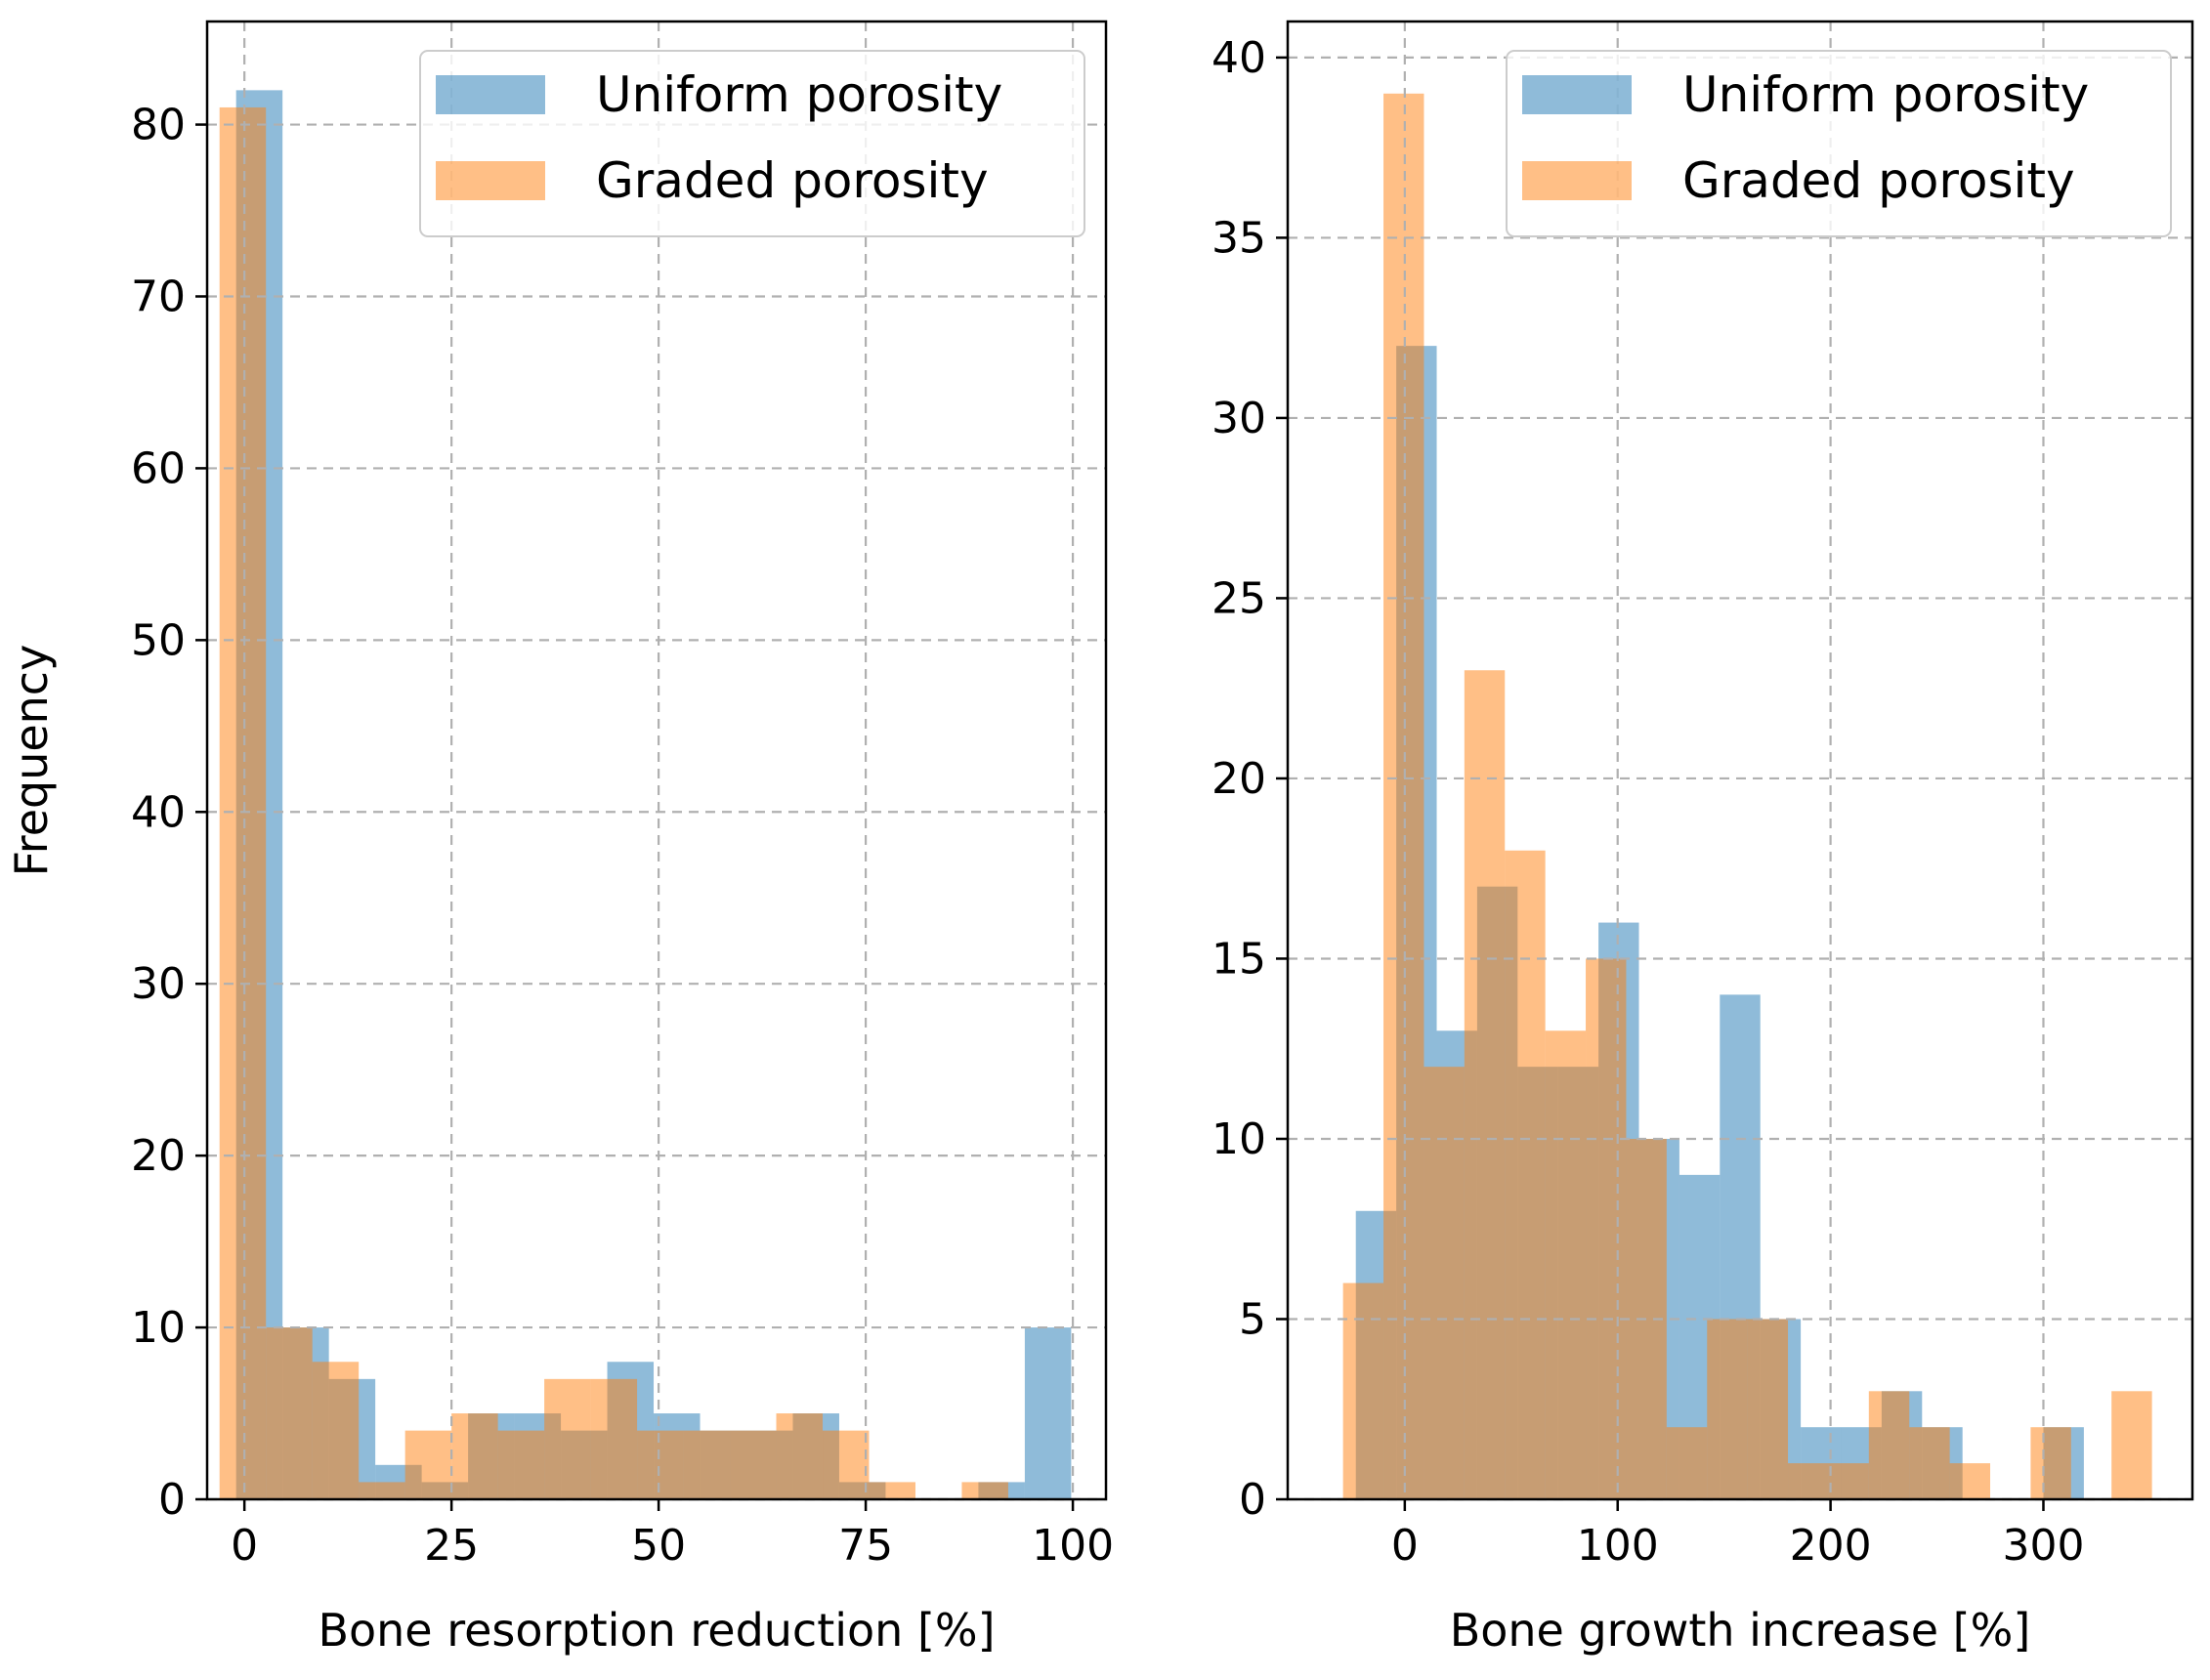 The image size is (2210, 1680). I want to click on resorption-x-axis-label: Bone resorption reduction [%], so click(656, 1630).